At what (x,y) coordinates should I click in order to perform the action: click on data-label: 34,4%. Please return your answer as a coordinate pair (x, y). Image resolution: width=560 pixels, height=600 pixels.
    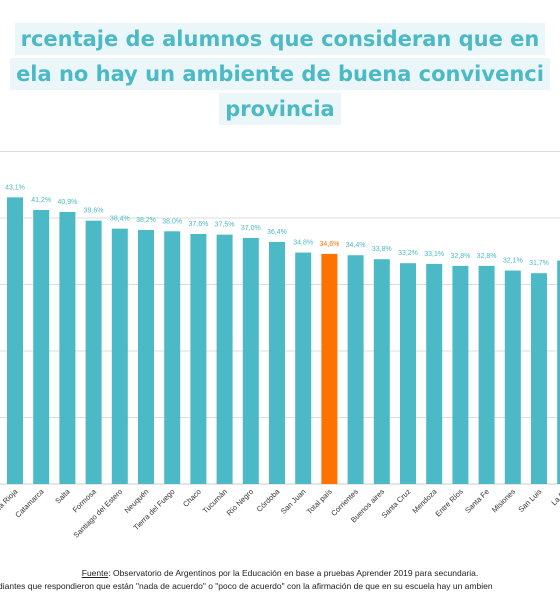
    Looking at the image, I should click on (356, 245).